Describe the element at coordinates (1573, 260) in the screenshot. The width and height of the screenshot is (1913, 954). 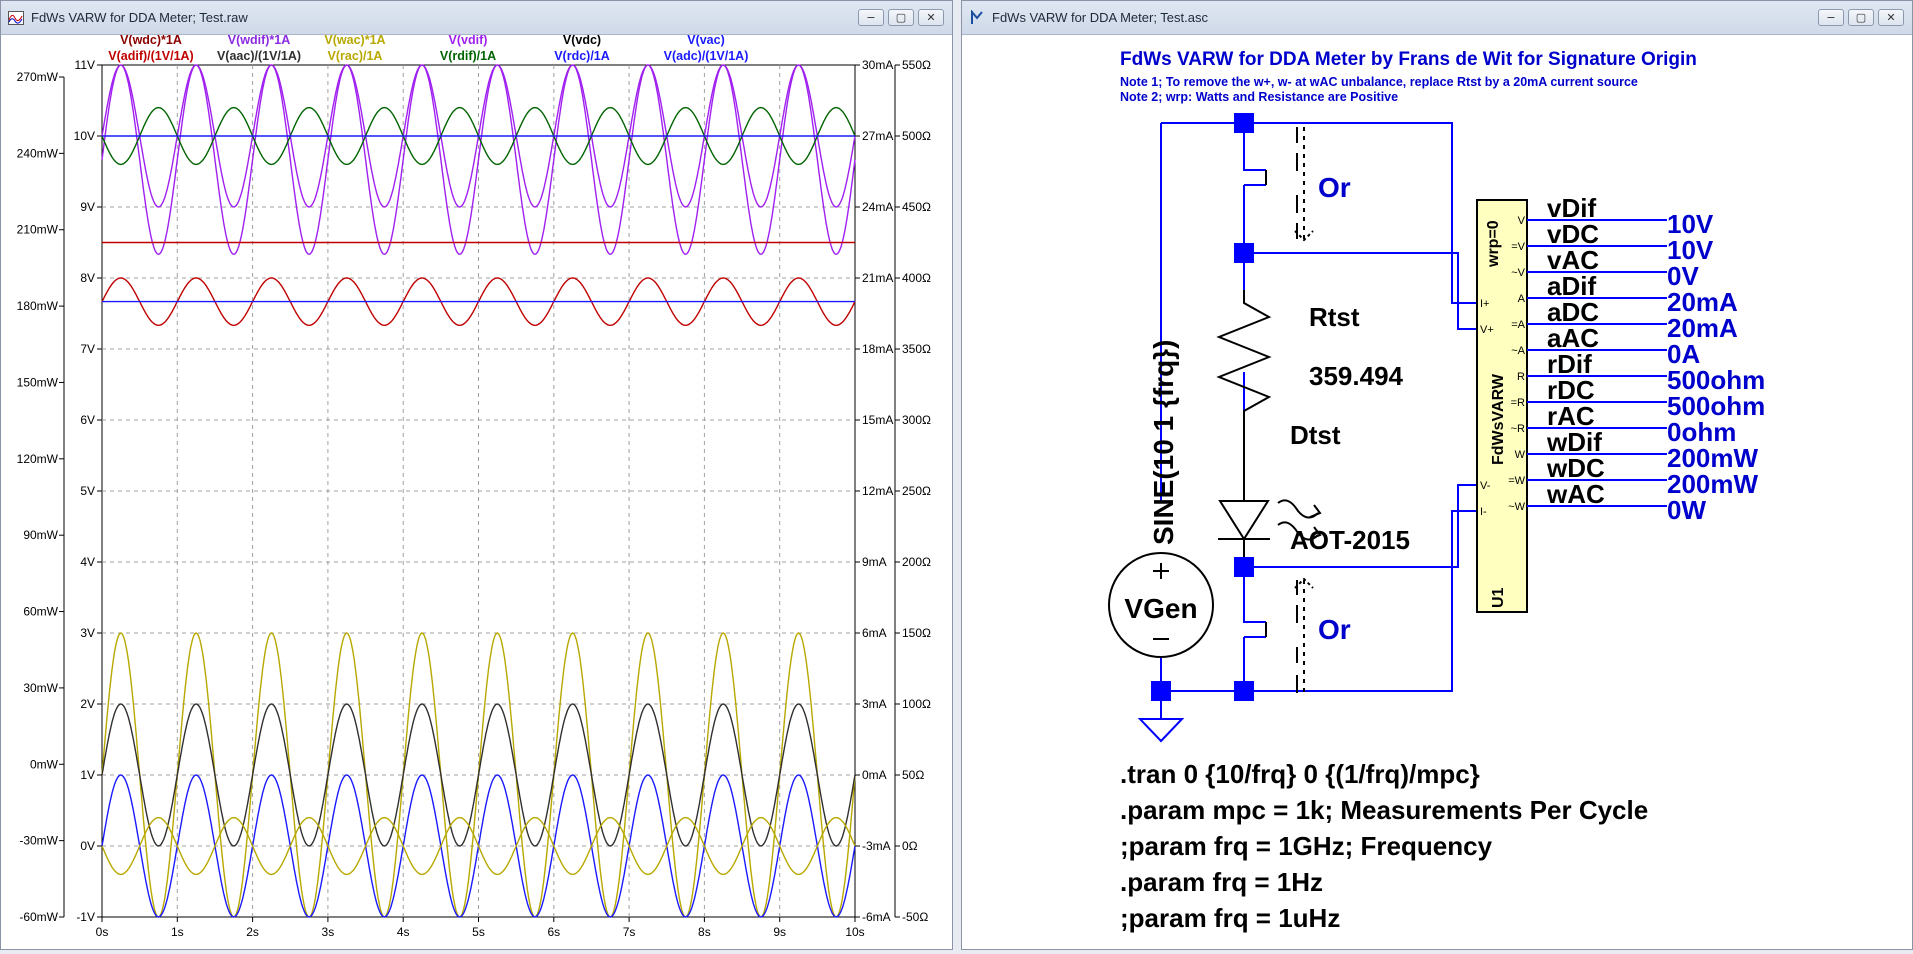
I see `meas-name: vAC` at that location.